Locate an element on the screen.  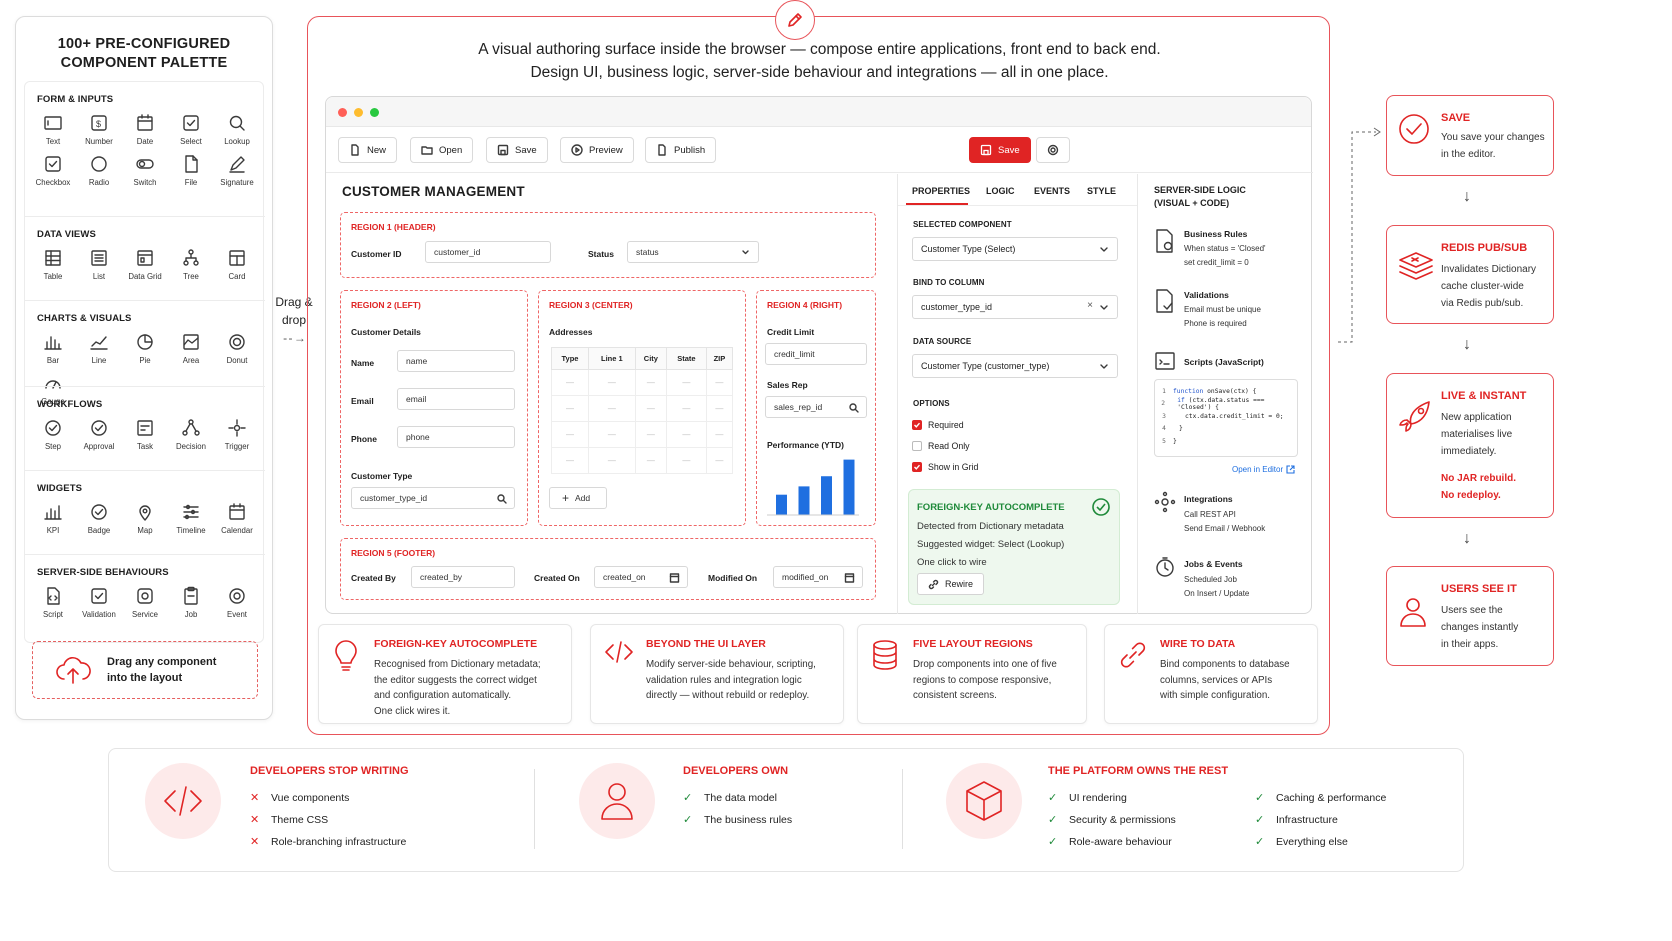
open-in-editor-link: Open in Editor is located at coordinates (1263, 469).